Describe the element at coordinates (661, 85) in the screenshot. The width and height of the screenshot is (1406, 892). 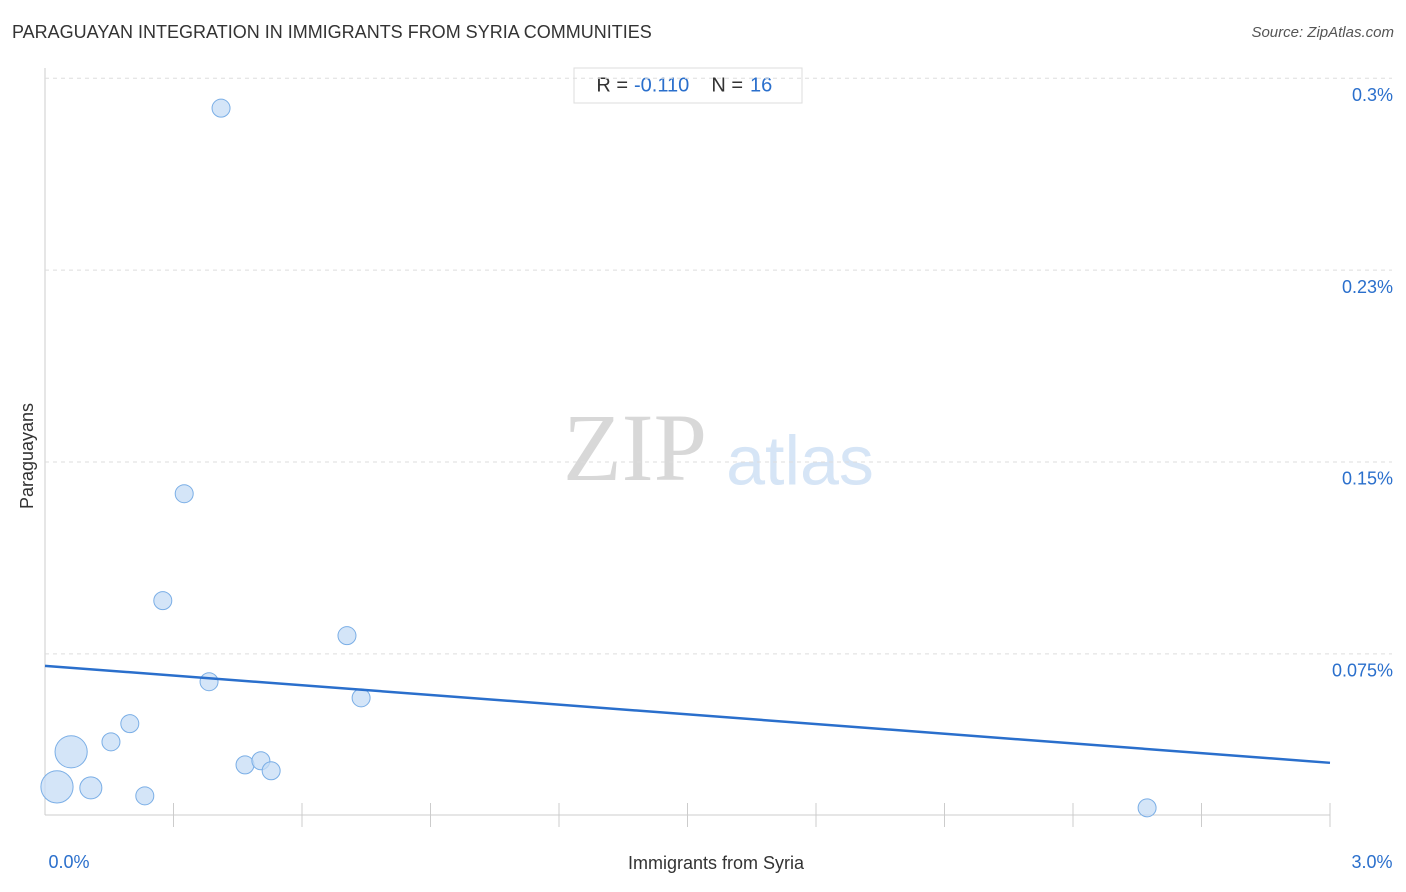
I see `stat-value: -0.110` at that location.